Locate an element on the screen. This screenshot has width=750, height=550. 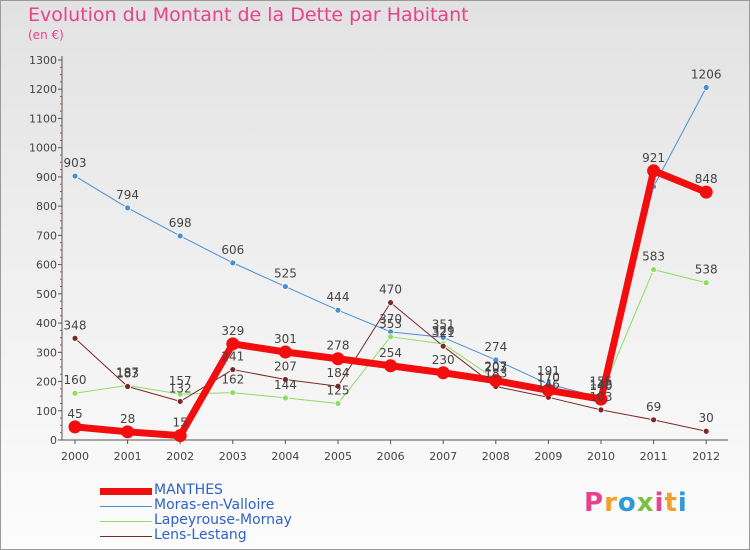
data-label-manthes: 28 is located at coordinates (127, 419).